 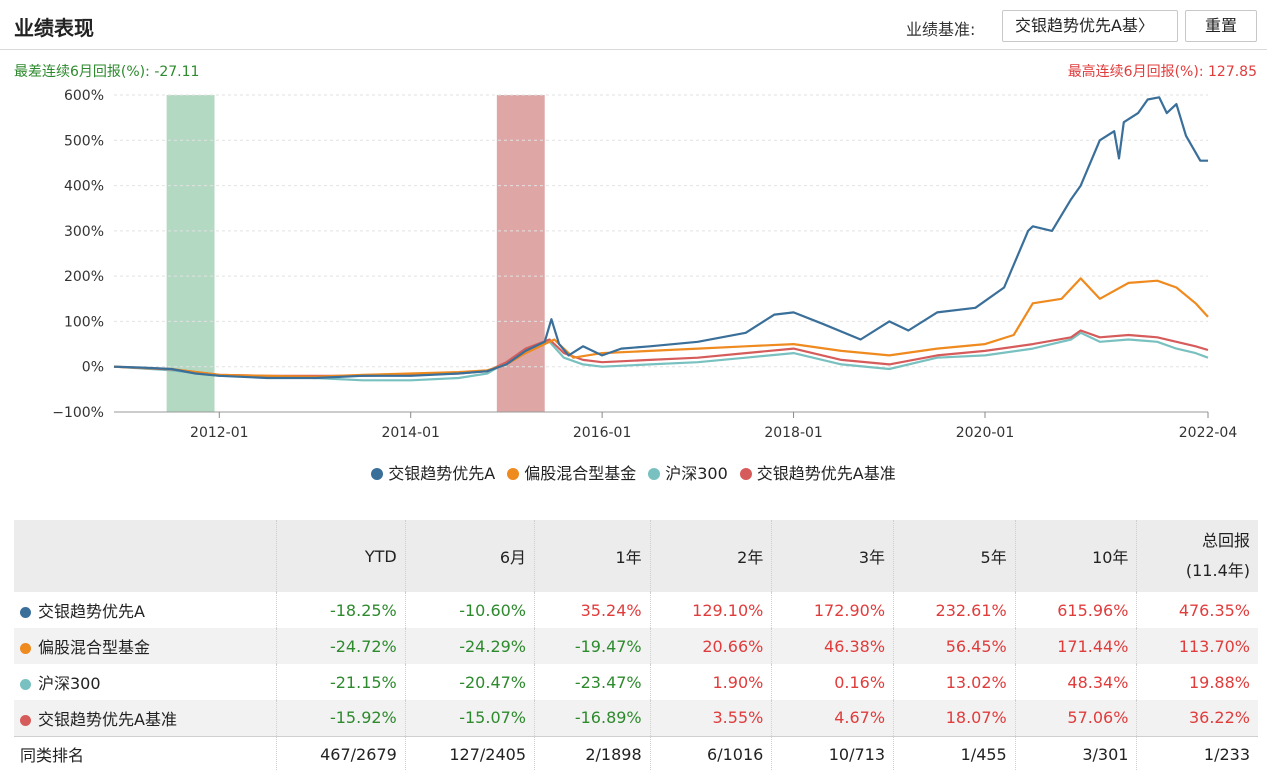 I want to click on return-cell: 19.88%, so click(x=1219, y=682).